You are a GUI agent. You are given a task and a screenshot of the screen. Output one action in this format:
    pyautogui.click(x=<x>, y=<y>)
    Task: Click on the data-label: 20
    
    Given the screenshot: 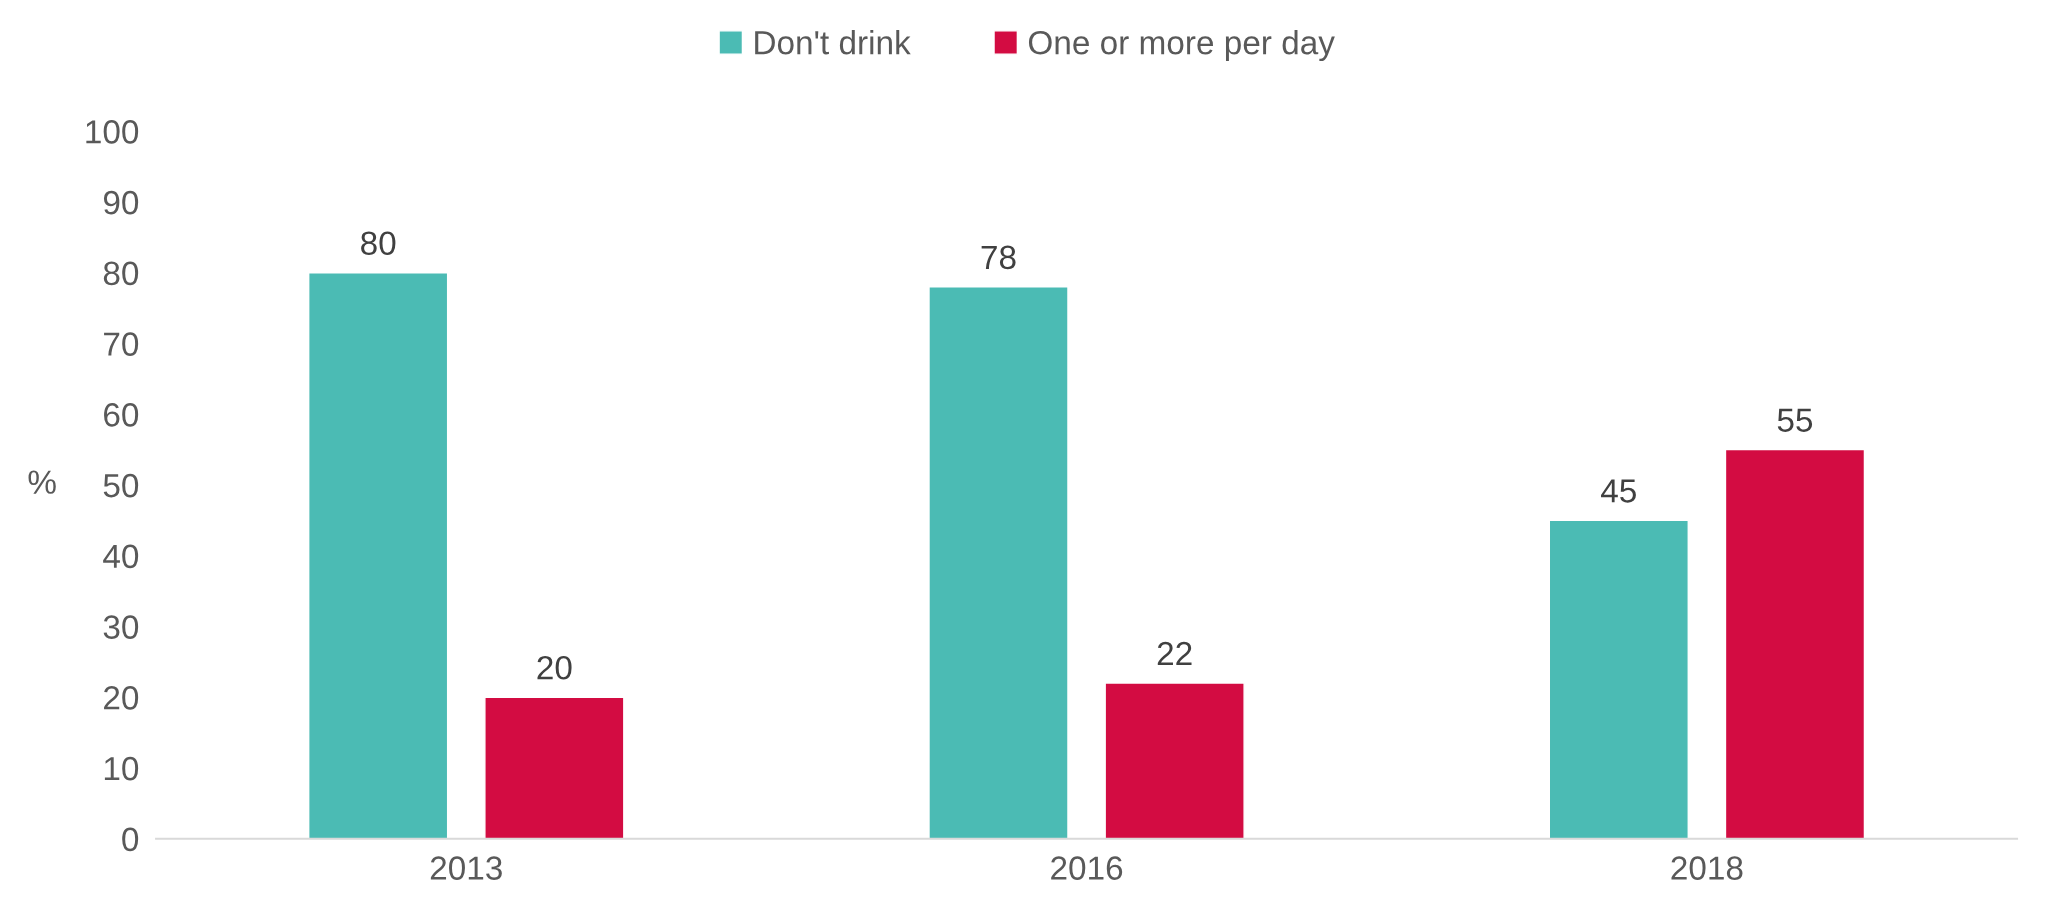 What is the action you would take?
    pyautogui.click(x=554, y=667)
    